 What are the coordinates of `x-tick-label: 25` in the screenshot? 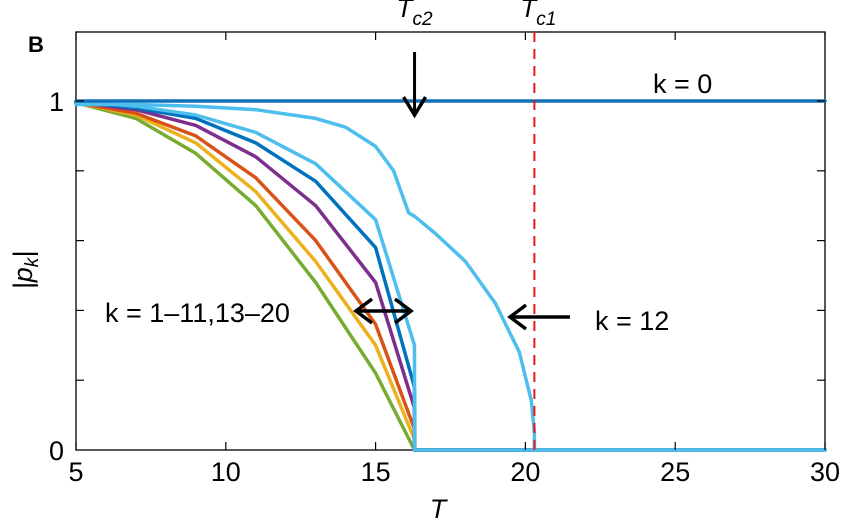 It's located at (675, 472).